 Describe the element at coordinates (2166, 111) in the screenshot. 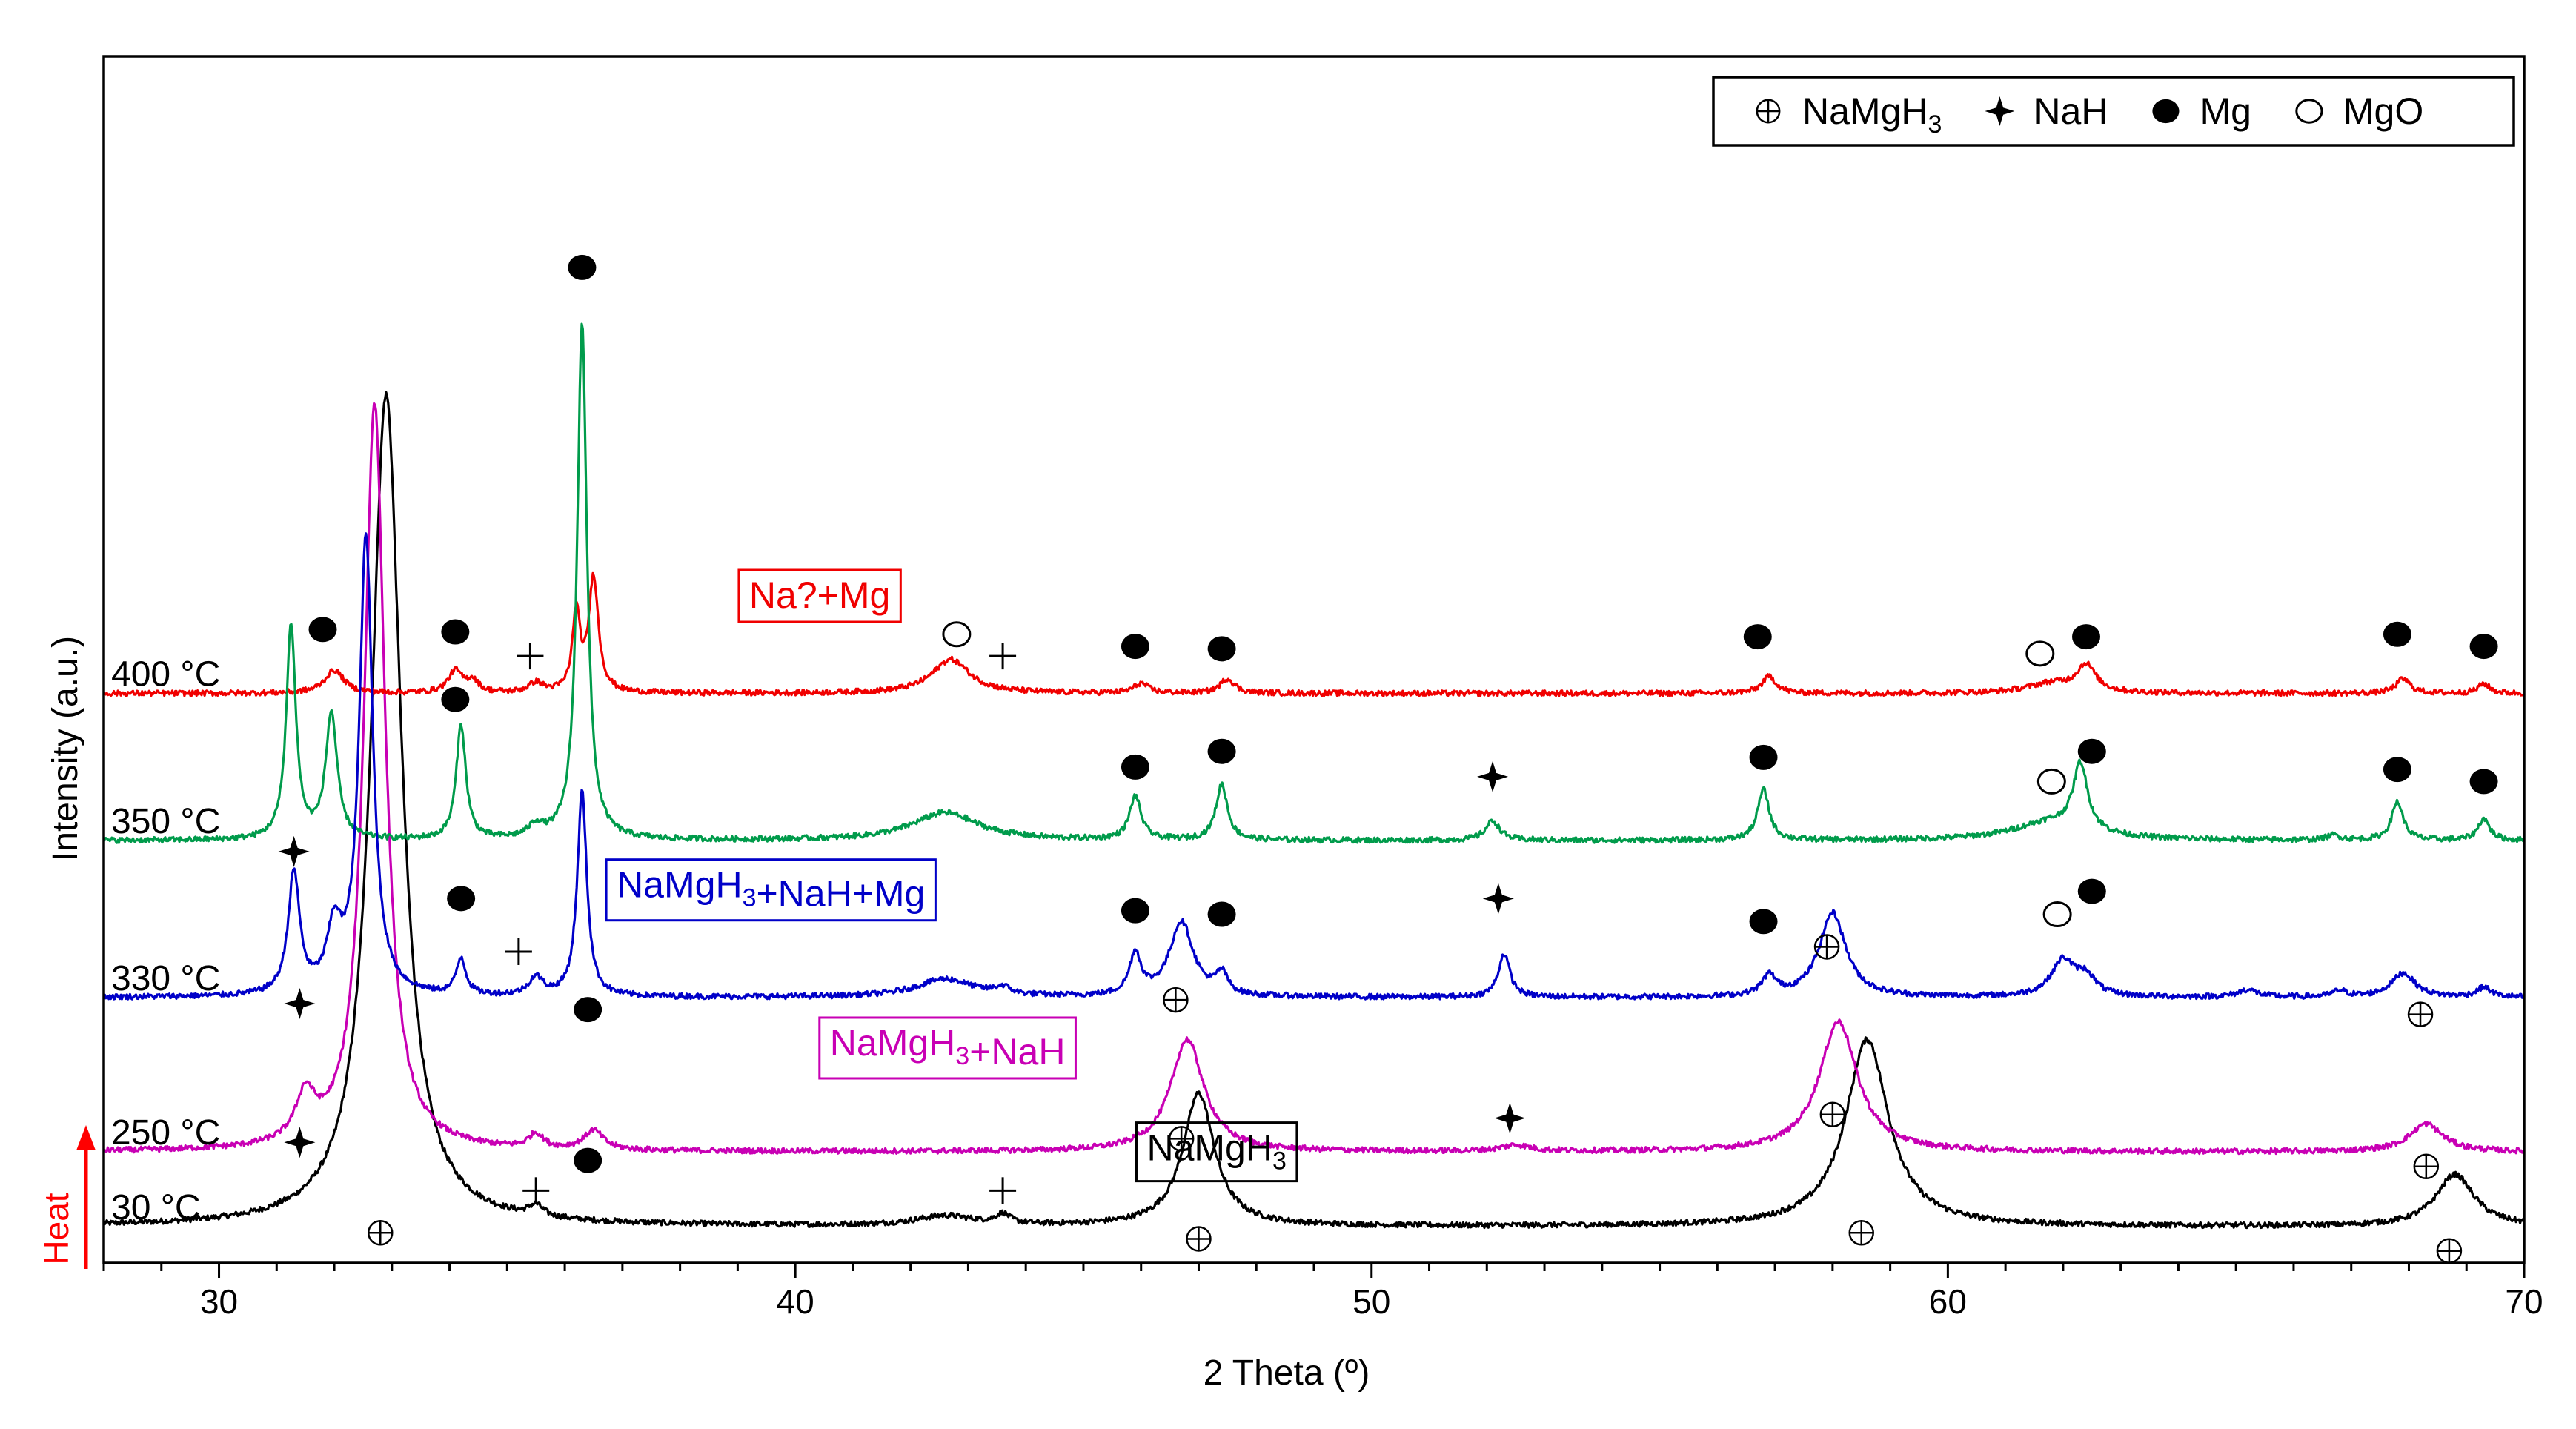

I see `legend-marker-filled-circle` at that location.